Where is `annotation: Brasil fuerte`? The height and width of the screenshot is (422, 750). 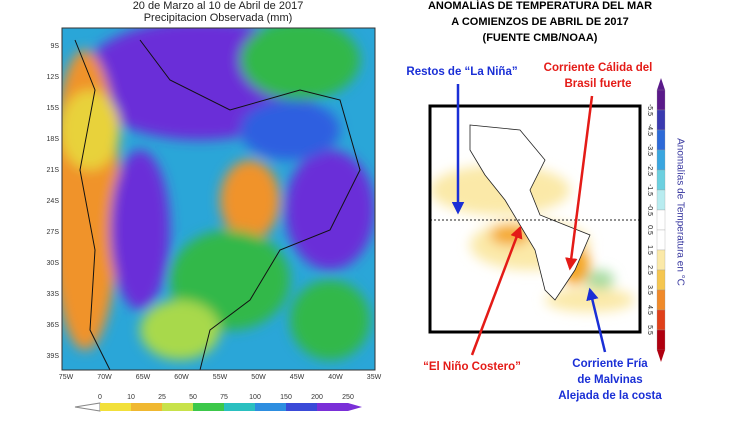
annotation: Brasil fuerte is located at coordinates (597, 84).